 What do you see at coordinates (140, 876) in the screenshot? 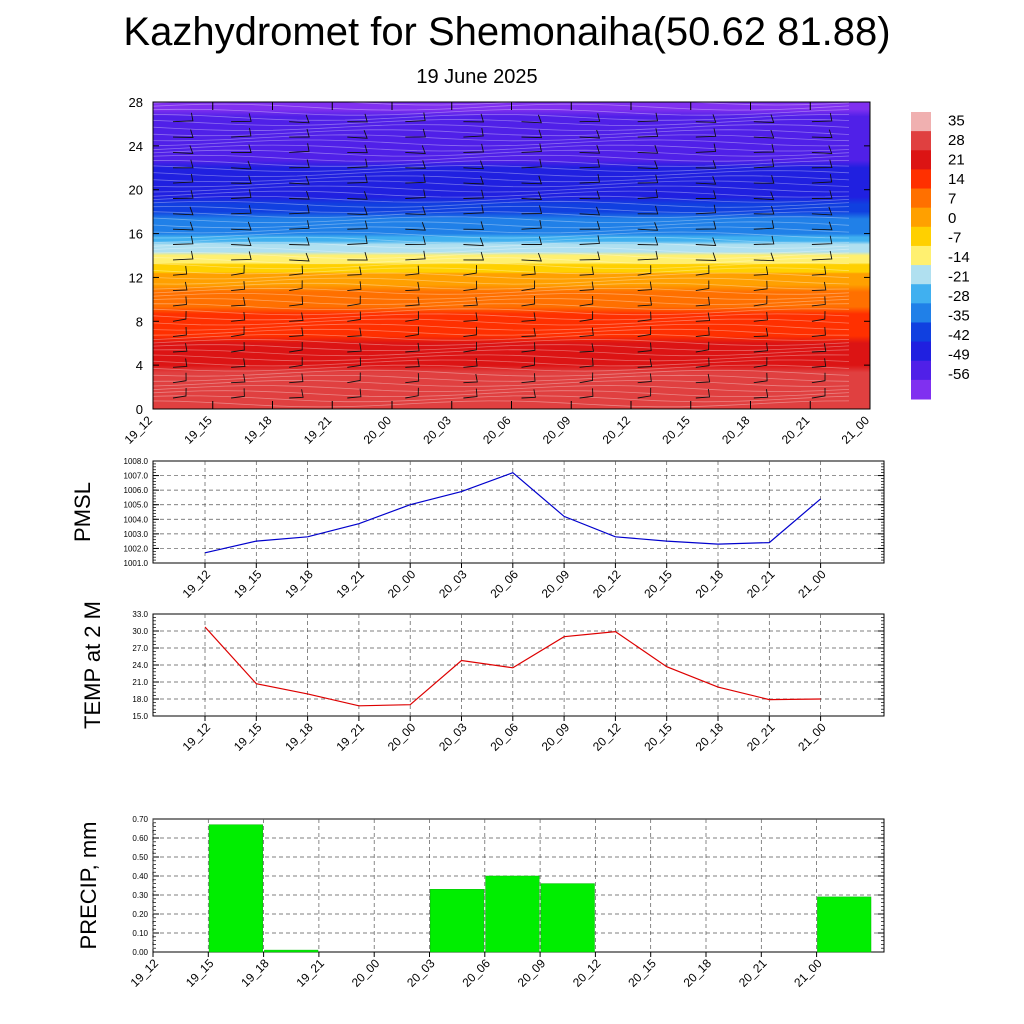
I see `y-tick-label: 0.40` at bounding box center [140, 876].